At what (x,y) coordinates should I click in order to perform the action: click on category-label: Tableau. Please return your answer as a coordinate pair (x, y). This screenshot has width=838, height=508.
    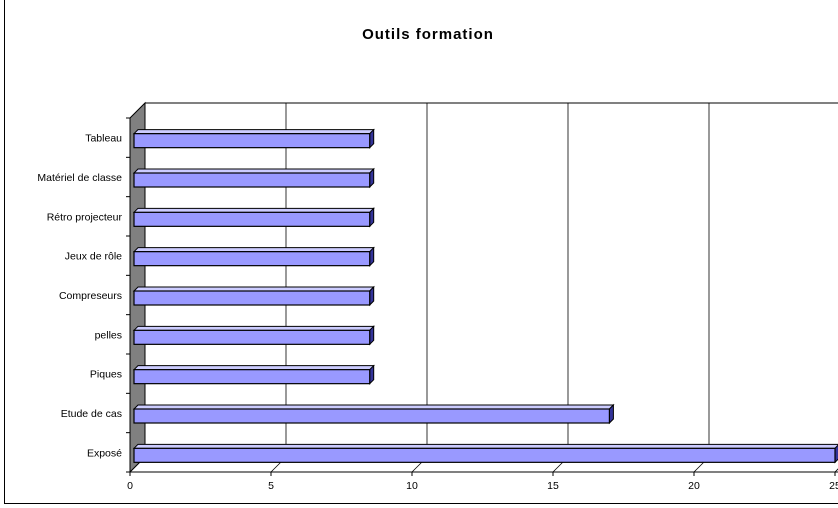
    Looking at the image, I should click on (103, 139).